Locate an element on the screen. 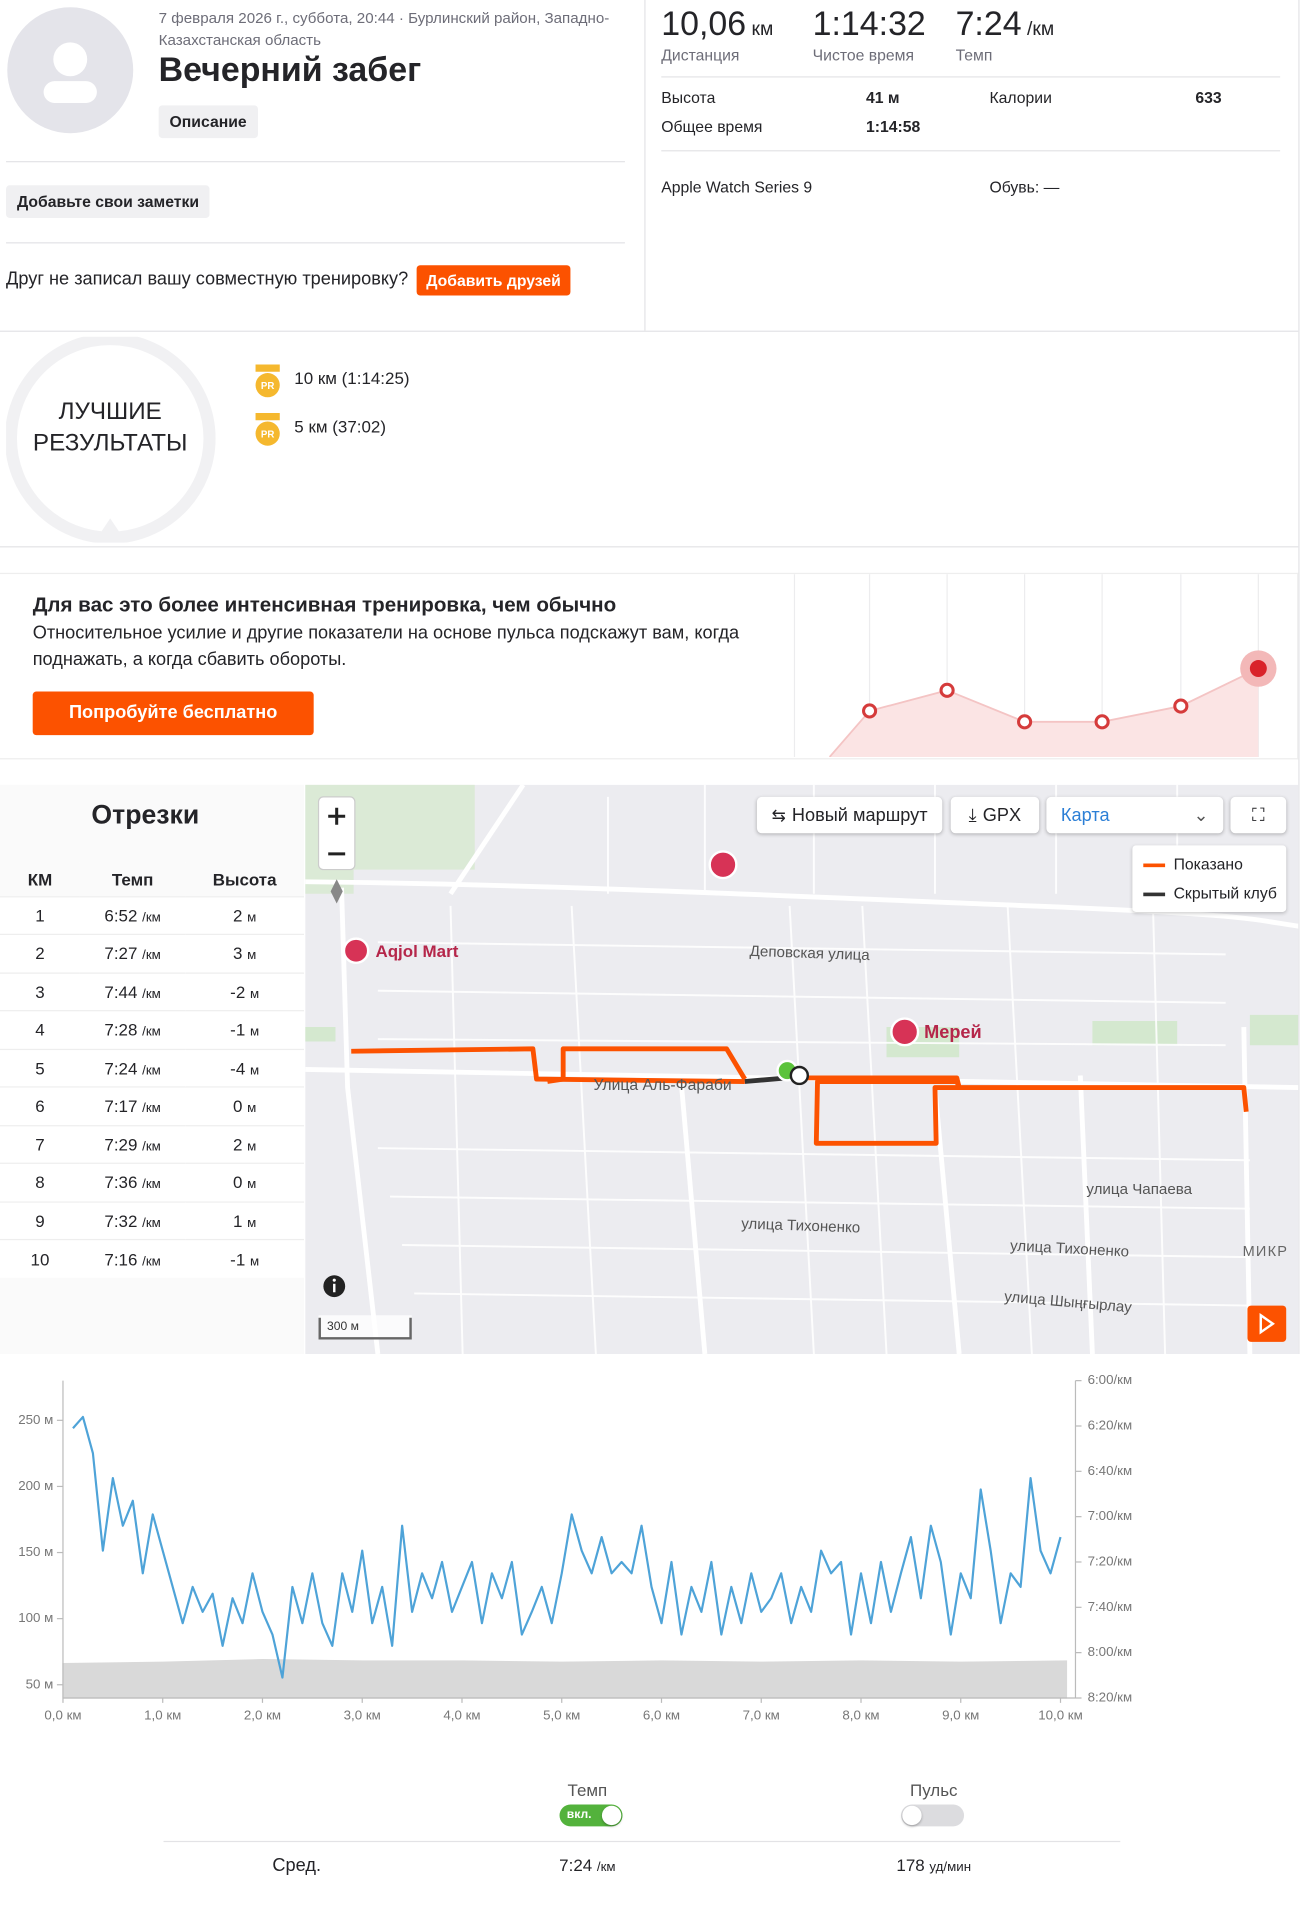 This screenshot has width=1308, height=1908. gpx-label: GPX is located at coordinates (1002, 815).